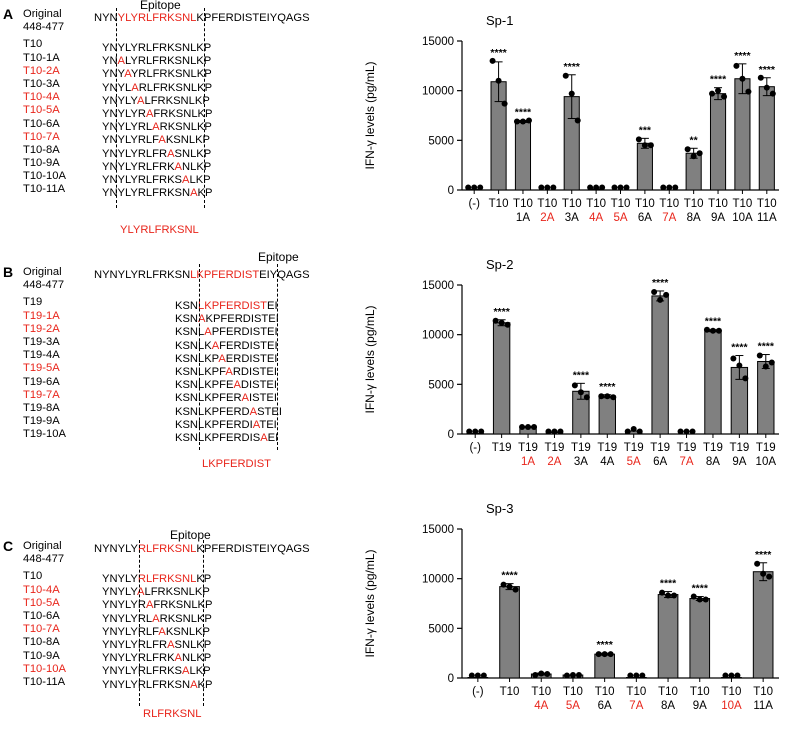  Describe the element at coordinates (157, 74) in the screenshot. I see `peptide-sequence-row: YNYAYRLFRKSNLKP` at that location.